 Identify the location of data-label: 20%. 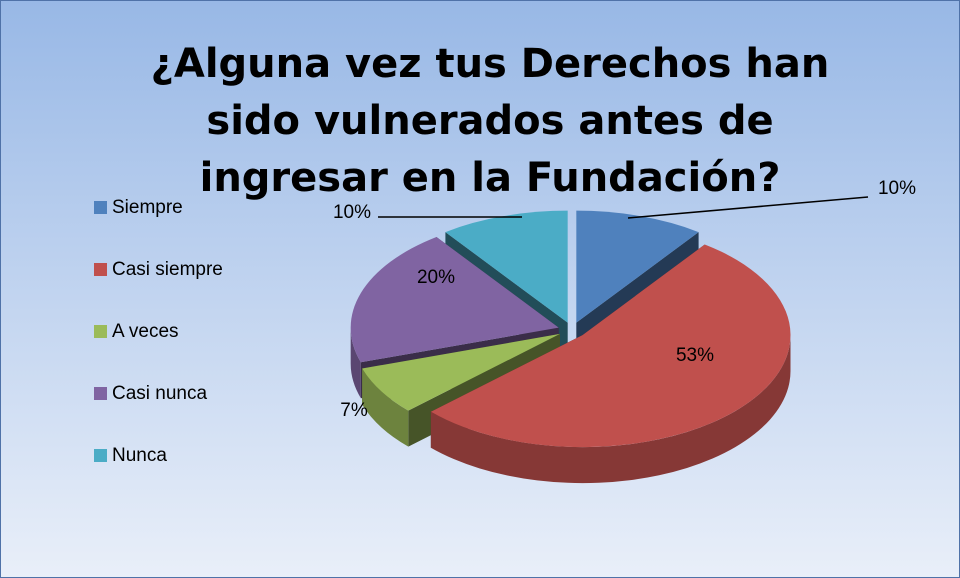
(436, 277).